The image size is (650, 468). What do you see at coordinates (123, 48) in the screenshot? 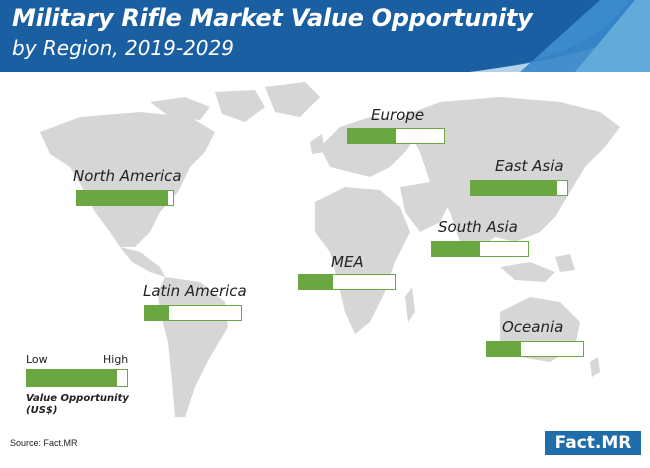
I see `page-subtitle: by Region, 2019-2029` at bounding box center [123, 48].